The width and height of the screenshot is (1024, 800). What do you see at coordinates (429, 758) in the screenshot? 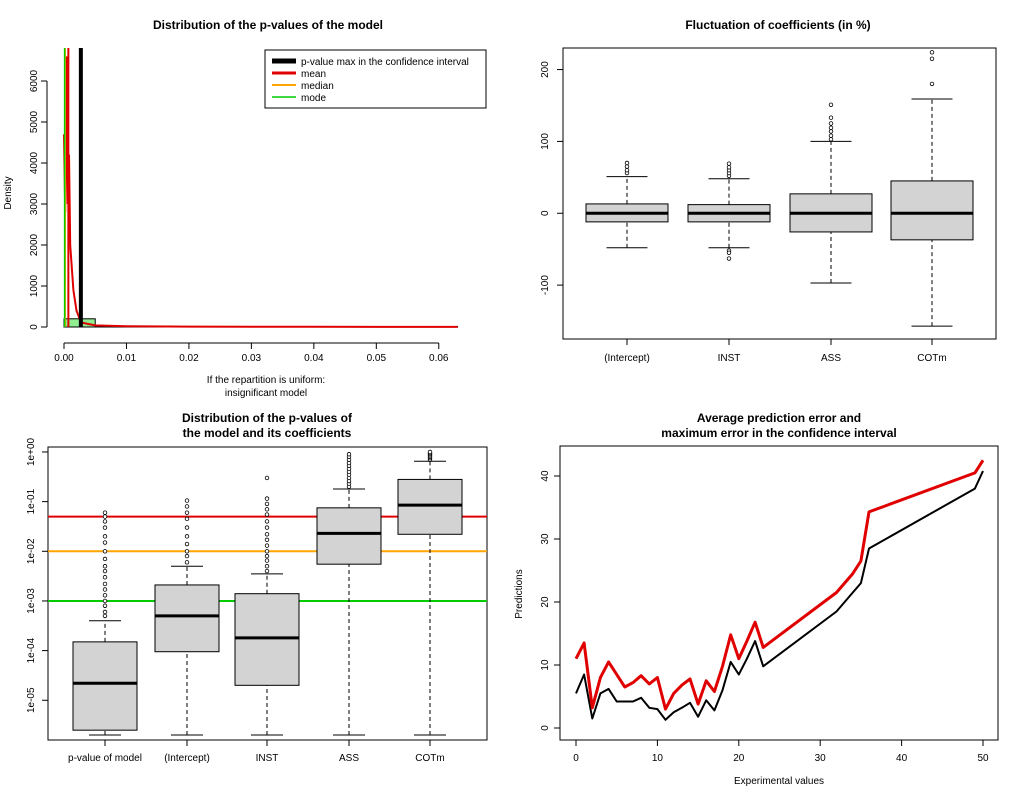
I see `chart3-x-tick-label: COTm` at bounding box center [429, 758].